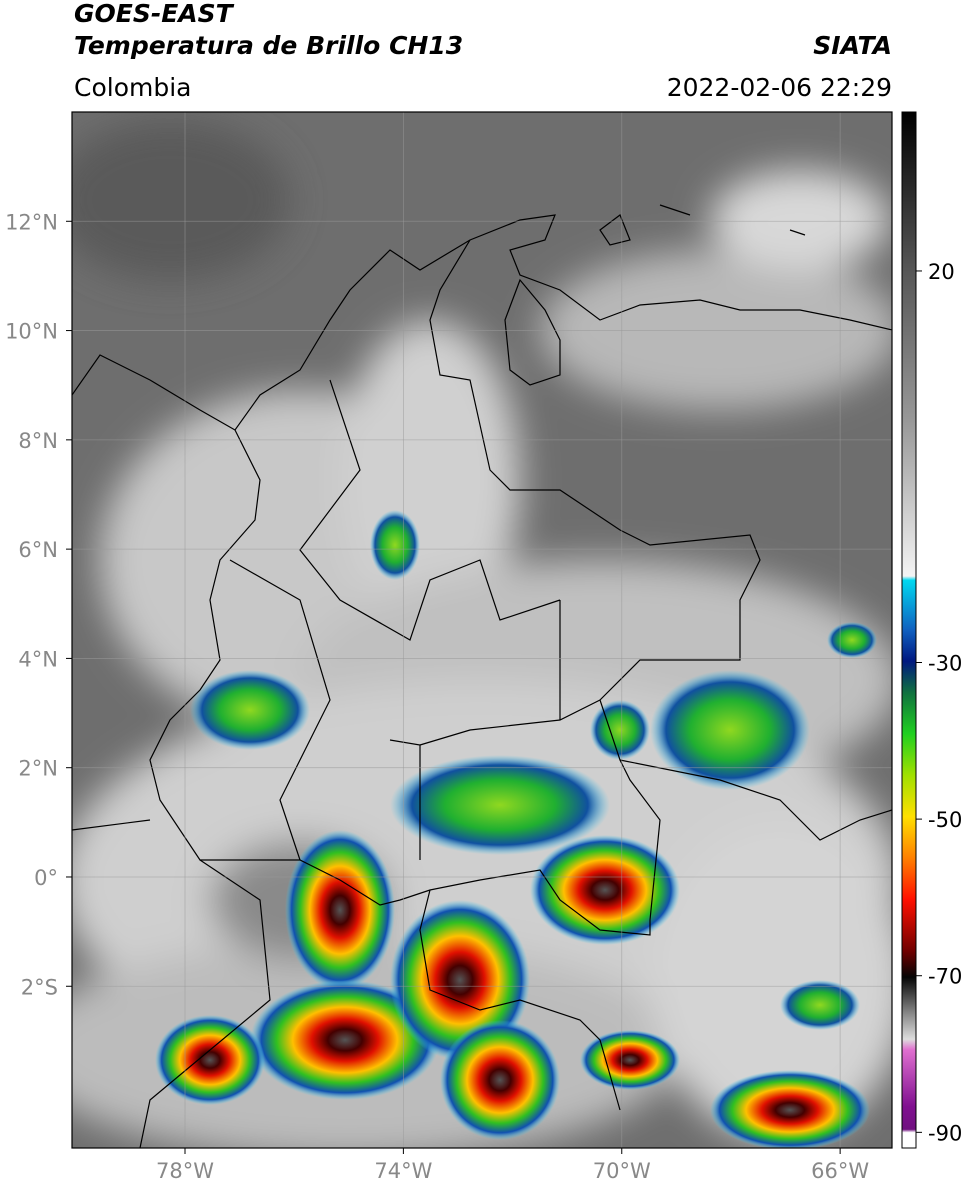  What do you see at coordinates (38, 550) in the screenshot?
I see `y-tick-label: 6°N` at bounding box center [38, 550].